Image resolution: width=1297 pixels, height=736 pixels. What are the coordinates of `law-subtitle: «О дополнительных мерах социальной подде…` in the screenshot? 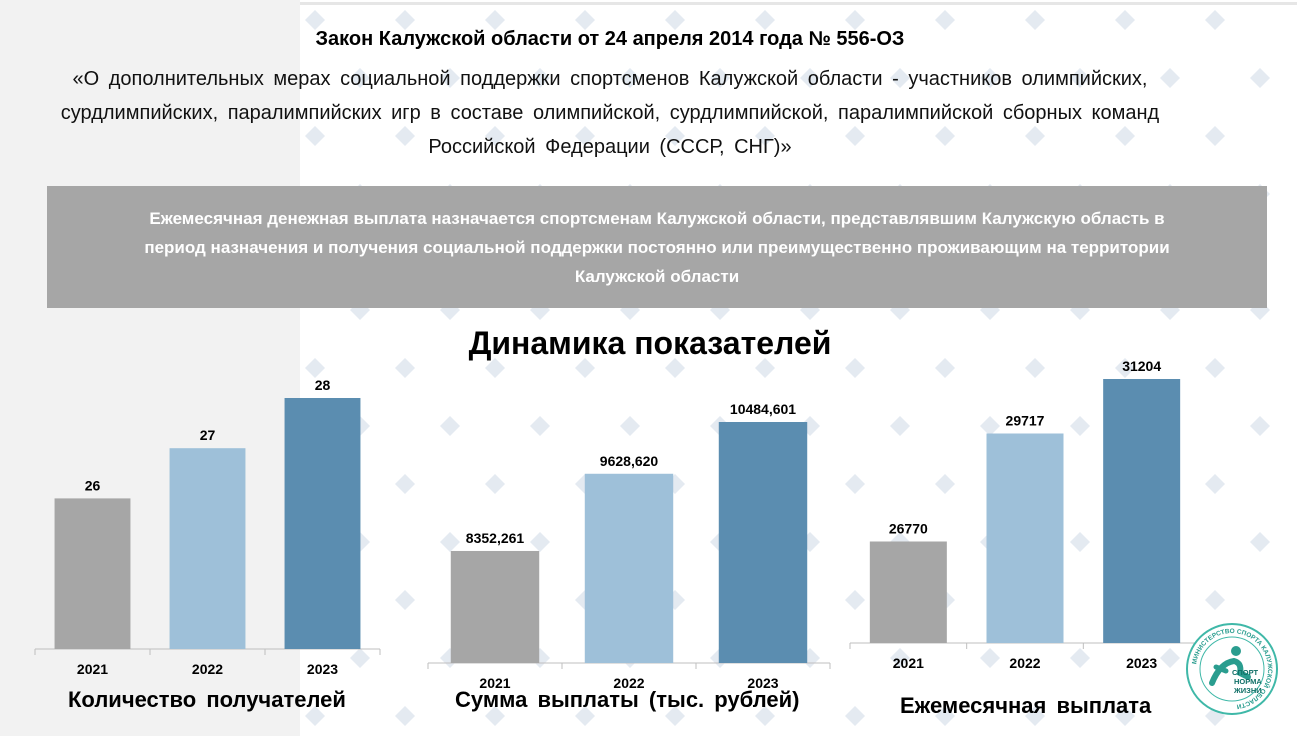 It's located at (610, 113).